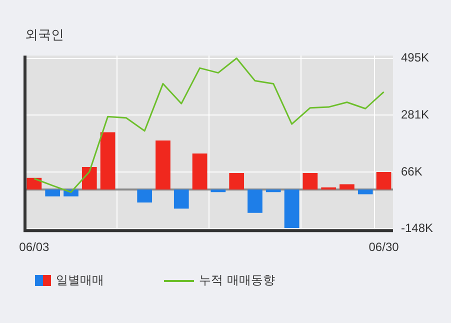  What do you see at coordinates (415, 57) in the screenshot?
I see `y-tick-label: 495K` at bounding box center [415, 57].